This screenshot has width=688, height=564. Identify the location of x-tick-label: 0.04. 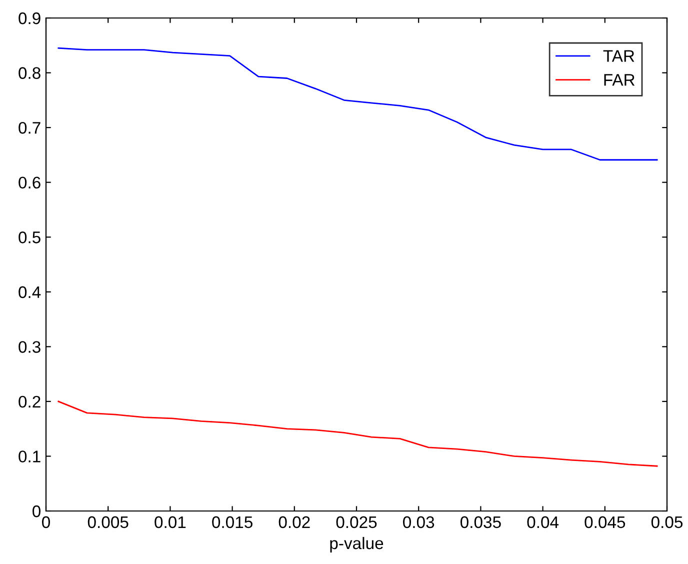
(543, 522).